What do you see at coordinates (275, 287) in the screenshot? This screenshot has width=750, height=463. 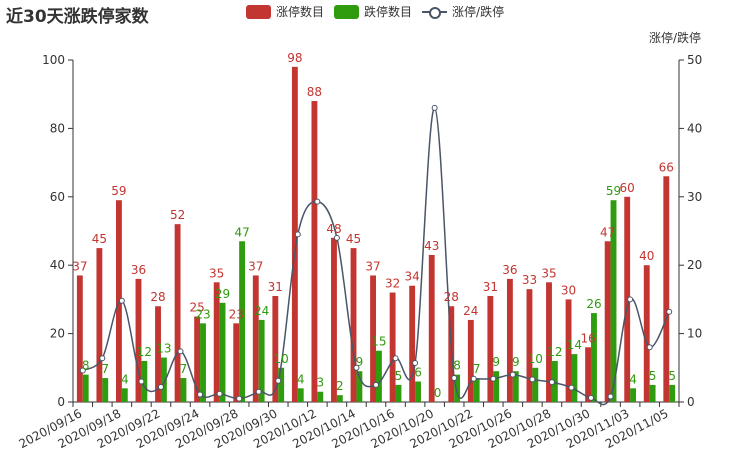 I see `data-label-limit-up: 31` at bounding box center [275, 287].